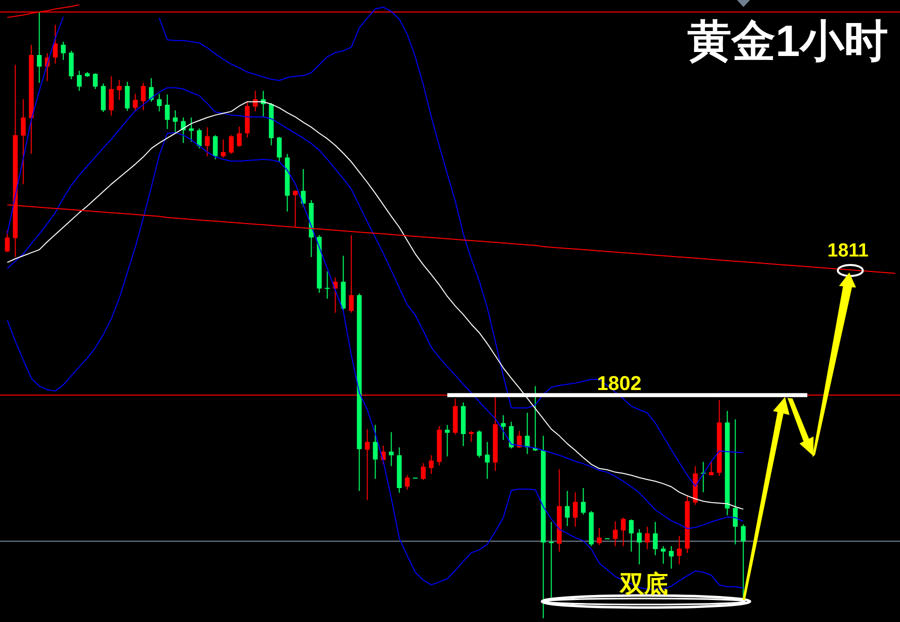  What do you see at coordinates (788, 41) in the screenshot?
I see `title: 黄金1小时` at bounding box center [788, 41].